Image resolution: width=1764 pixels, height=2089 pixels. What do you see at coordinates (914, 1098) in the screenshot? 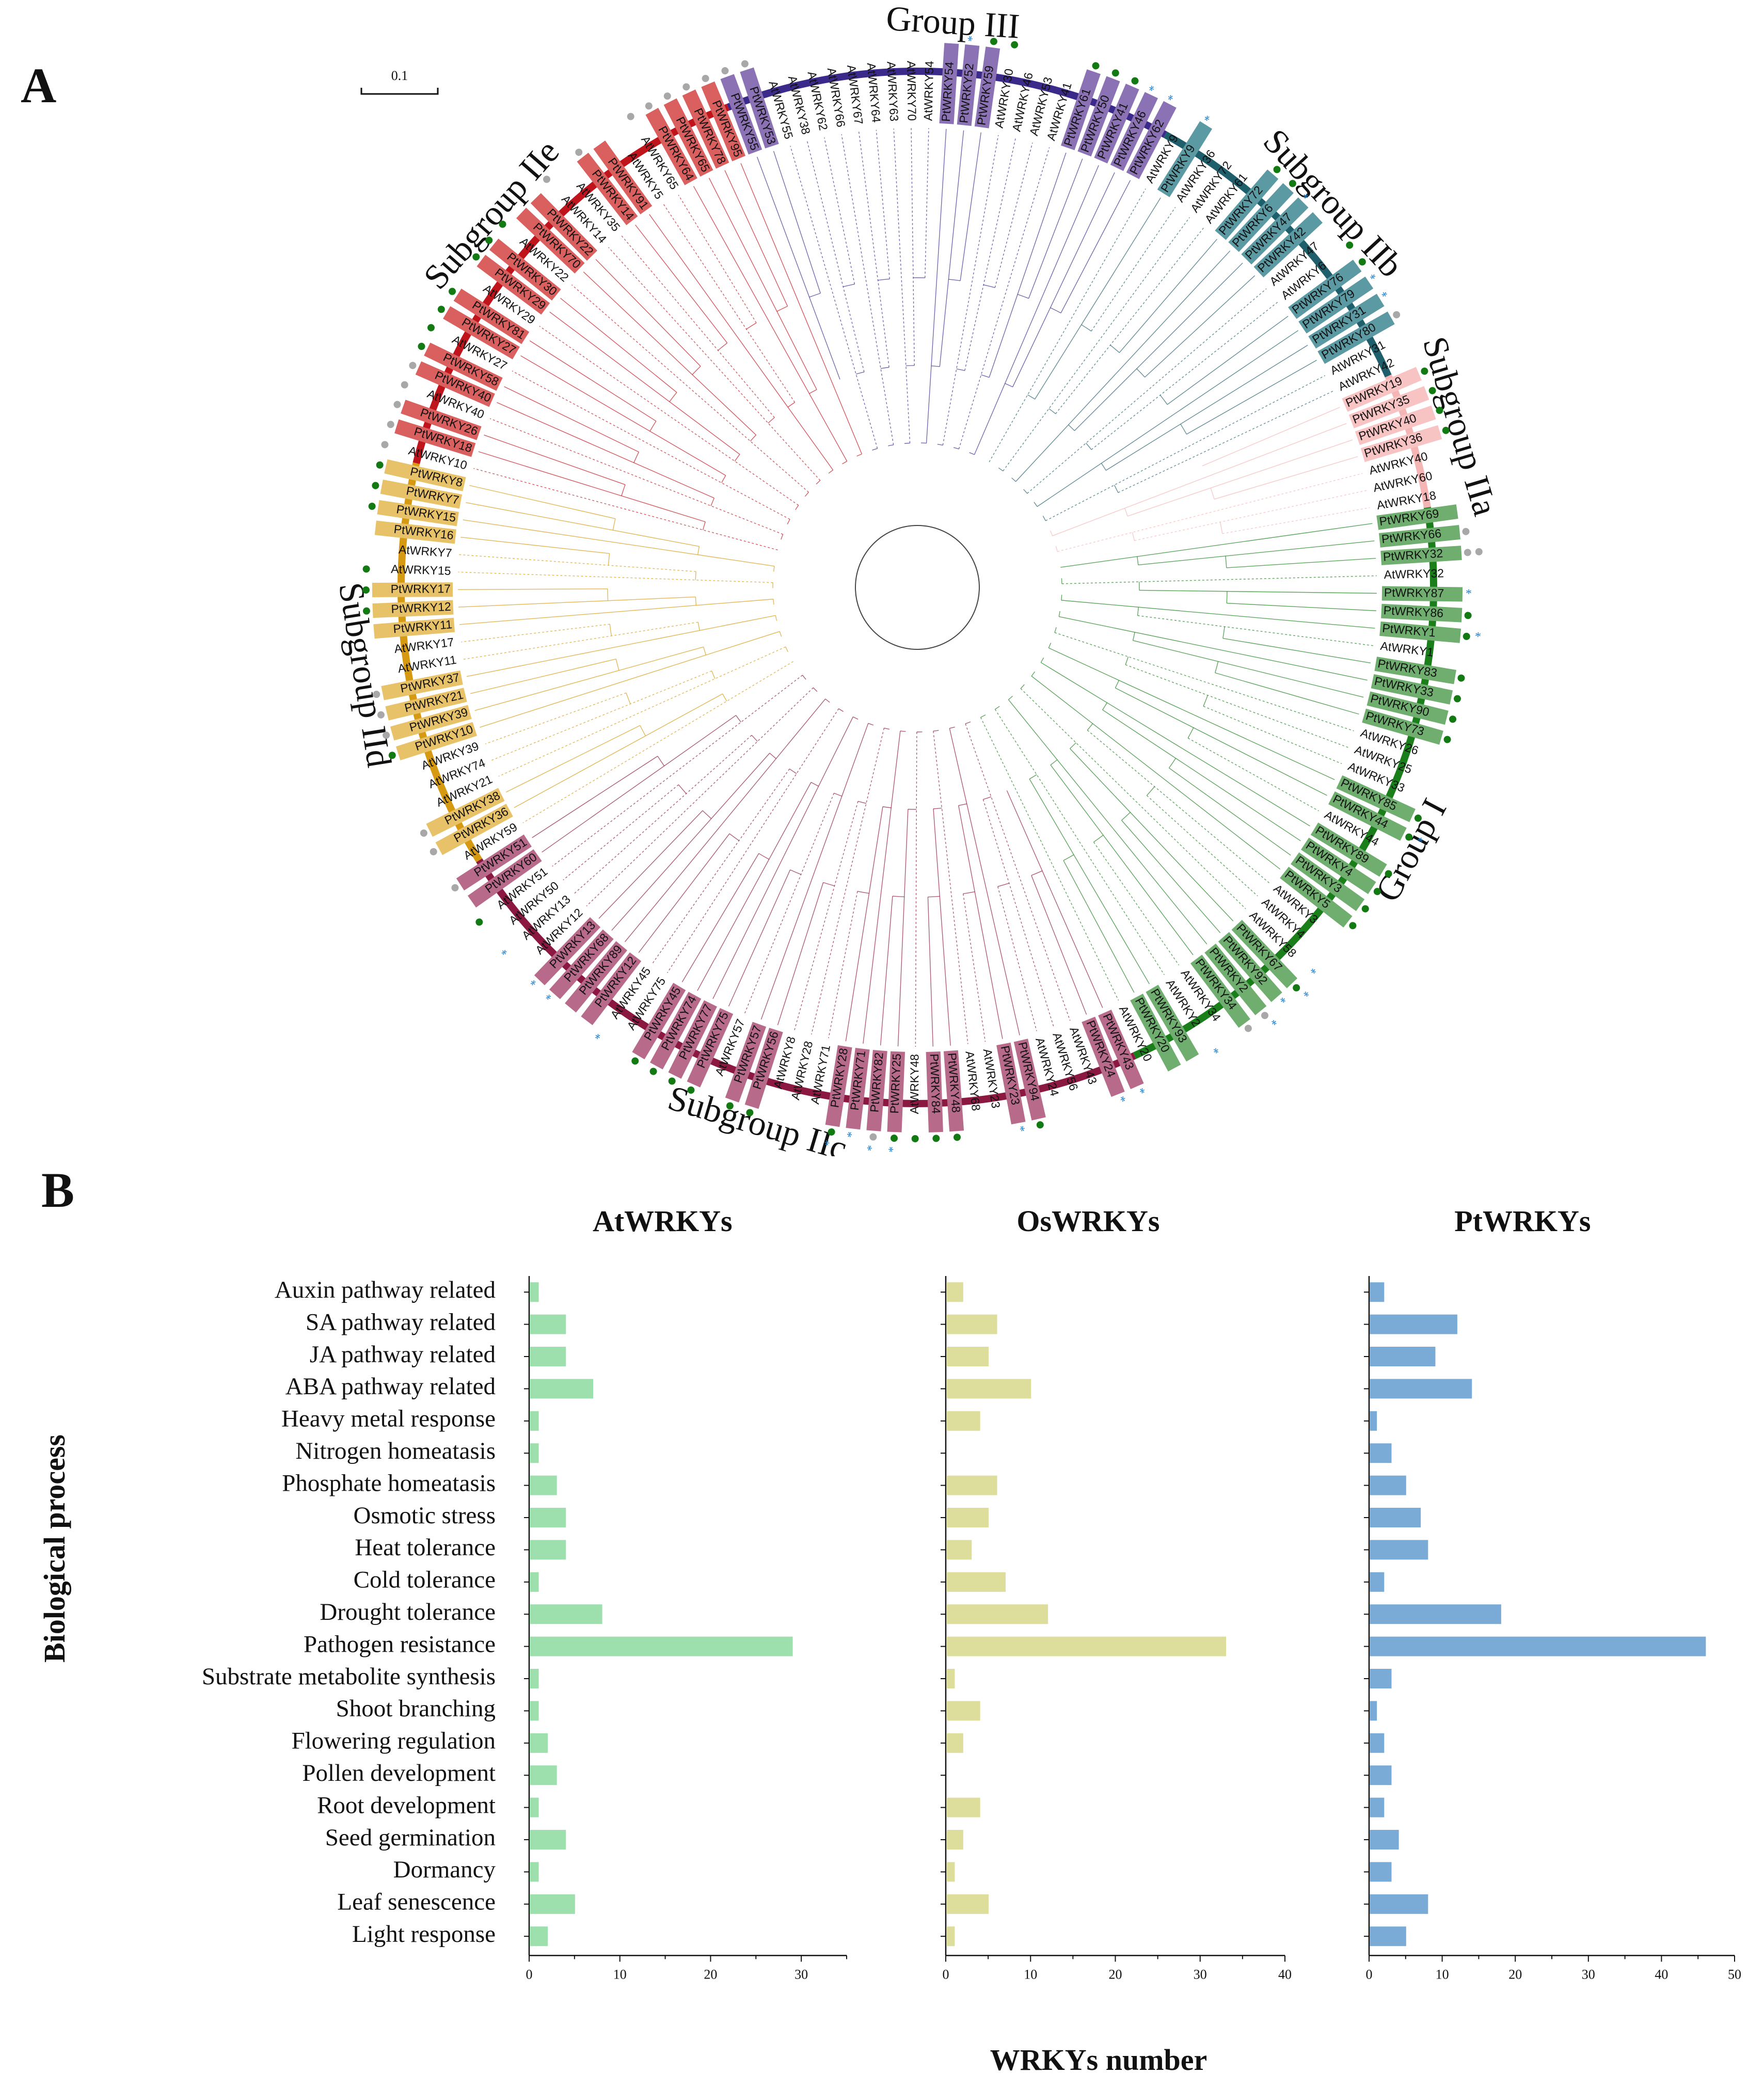
I see `leaf-node: AtWRKY48` at bounding box center [914, 1098].